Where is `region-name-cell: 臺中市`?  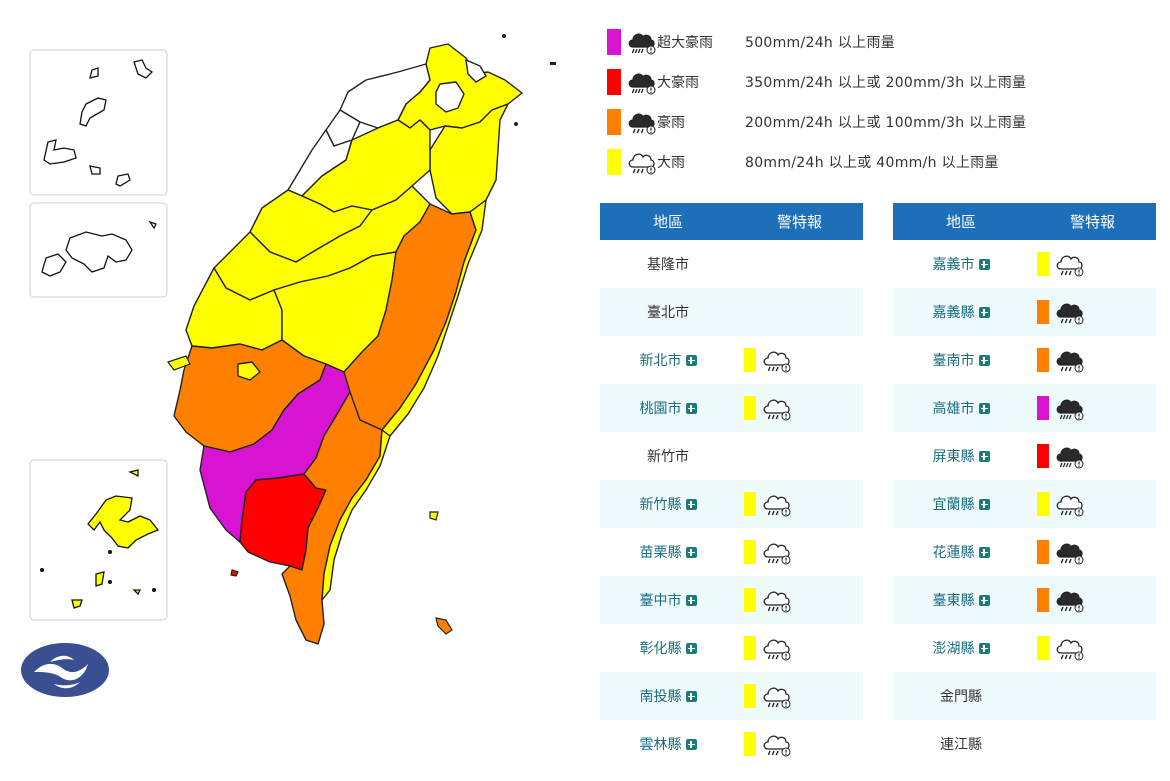 region-name-cell: 臺中市 is located at coordinates (668, 600).